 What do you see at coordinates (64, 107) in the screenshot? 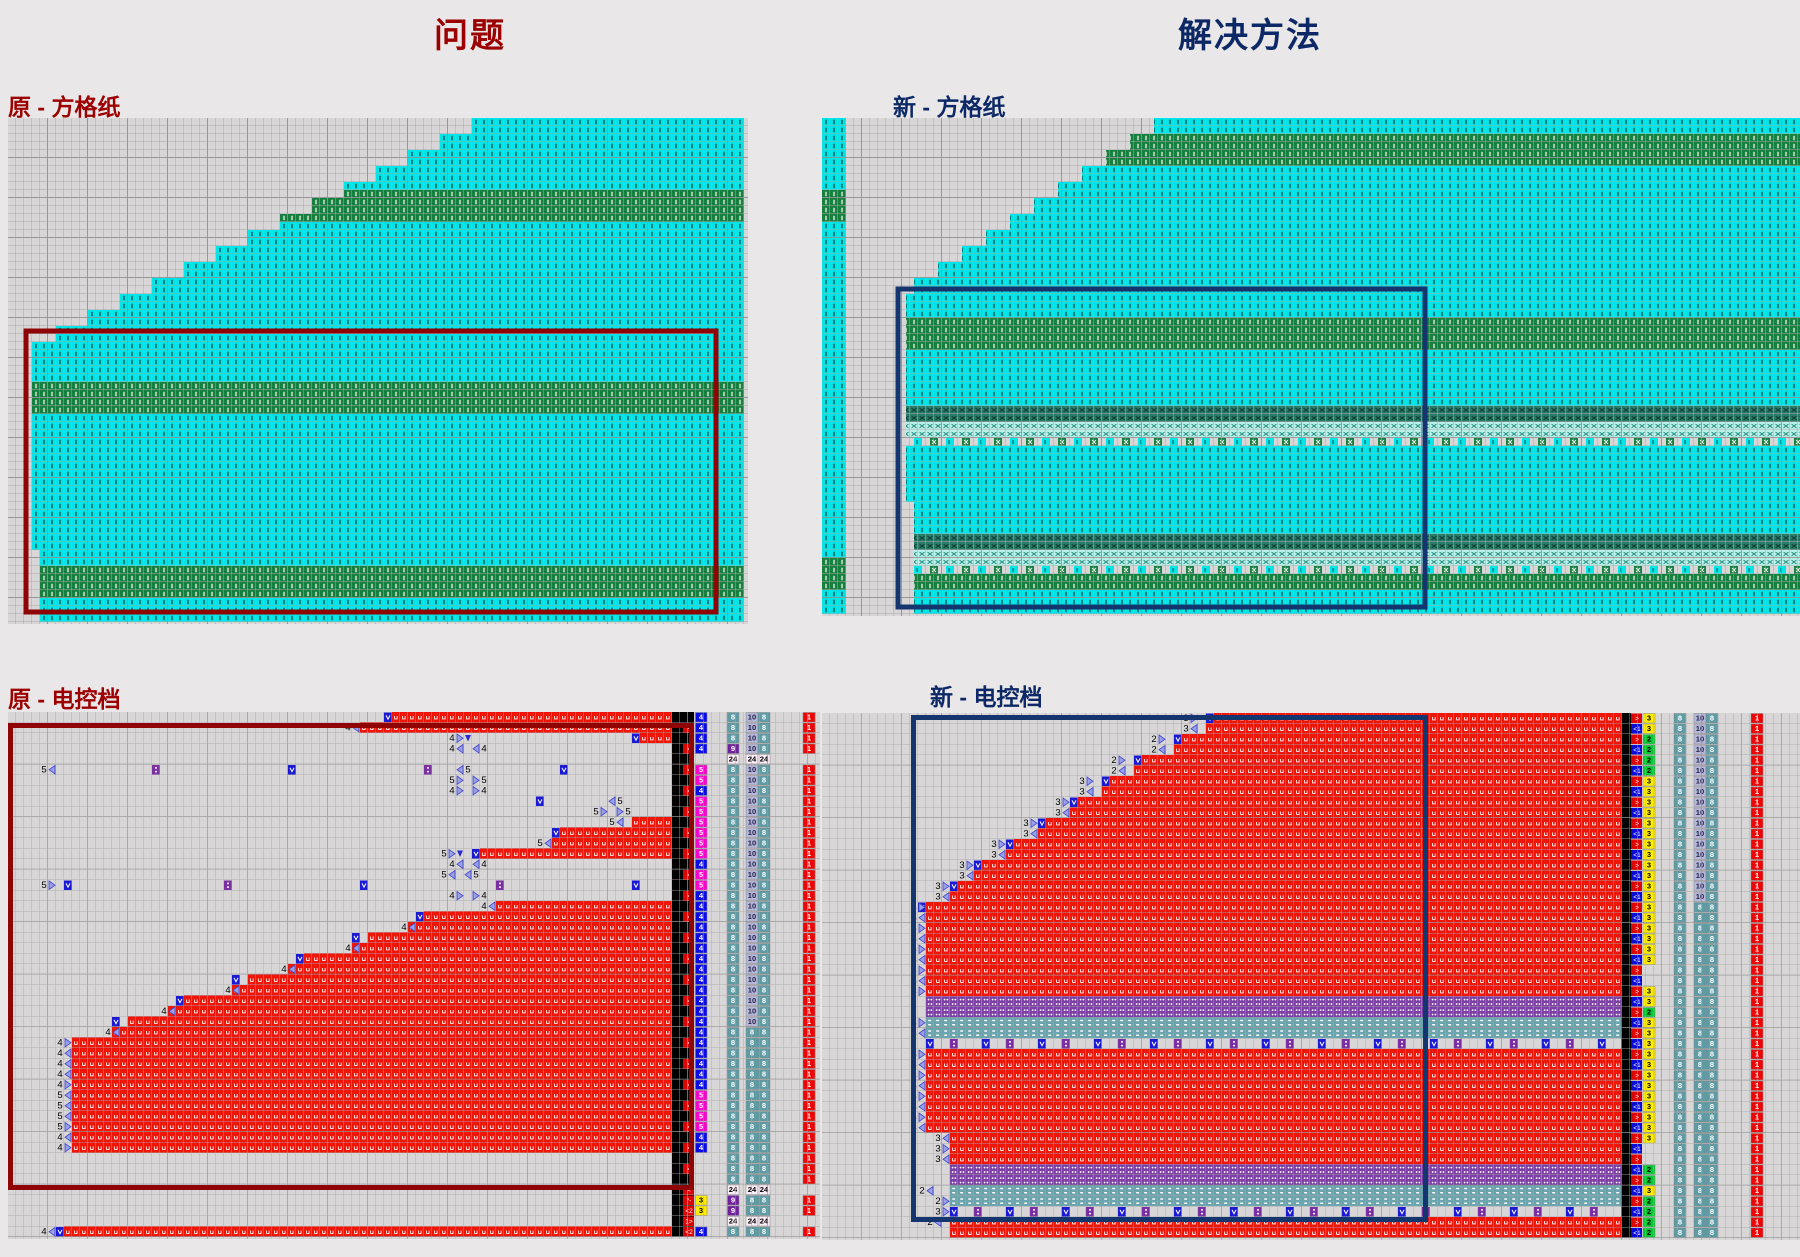
I see `label-original-grid-paper: 原 - 方格纸` at bounding box center [64, 107].